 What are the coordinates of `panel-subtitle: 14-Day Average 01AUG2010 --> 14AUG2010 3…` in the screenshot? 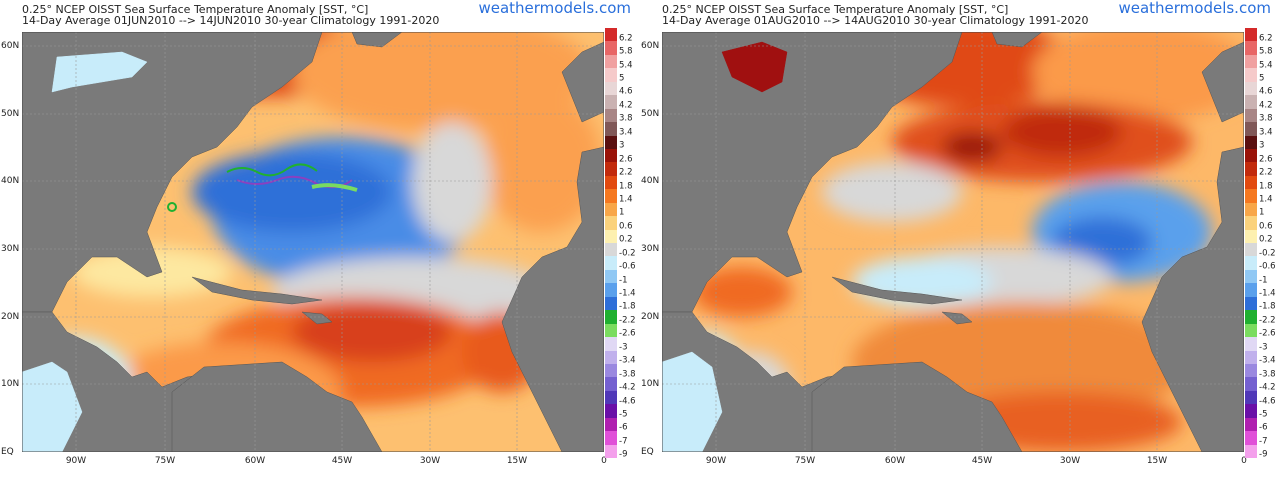 It's located at (875, 20).